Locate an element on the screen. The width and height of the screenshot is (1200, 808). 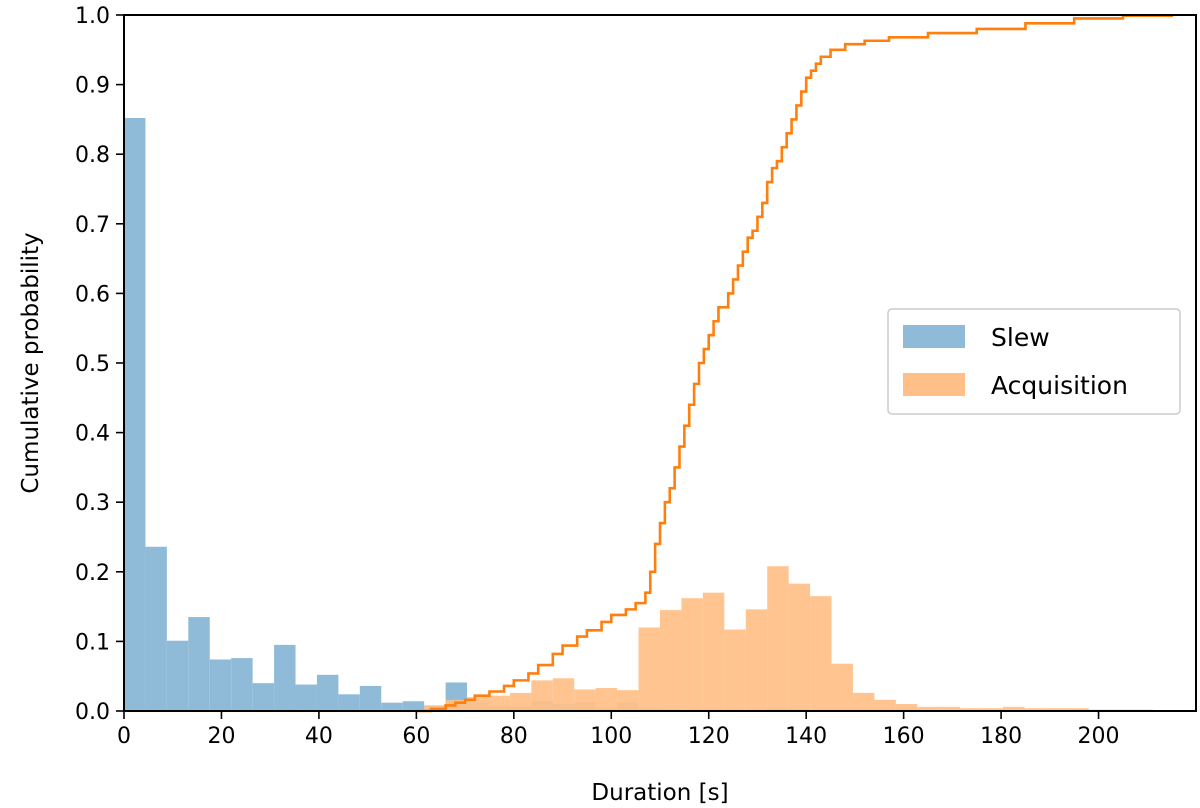
y-tick-label: 0.0 is located at coordinates (92, 712).